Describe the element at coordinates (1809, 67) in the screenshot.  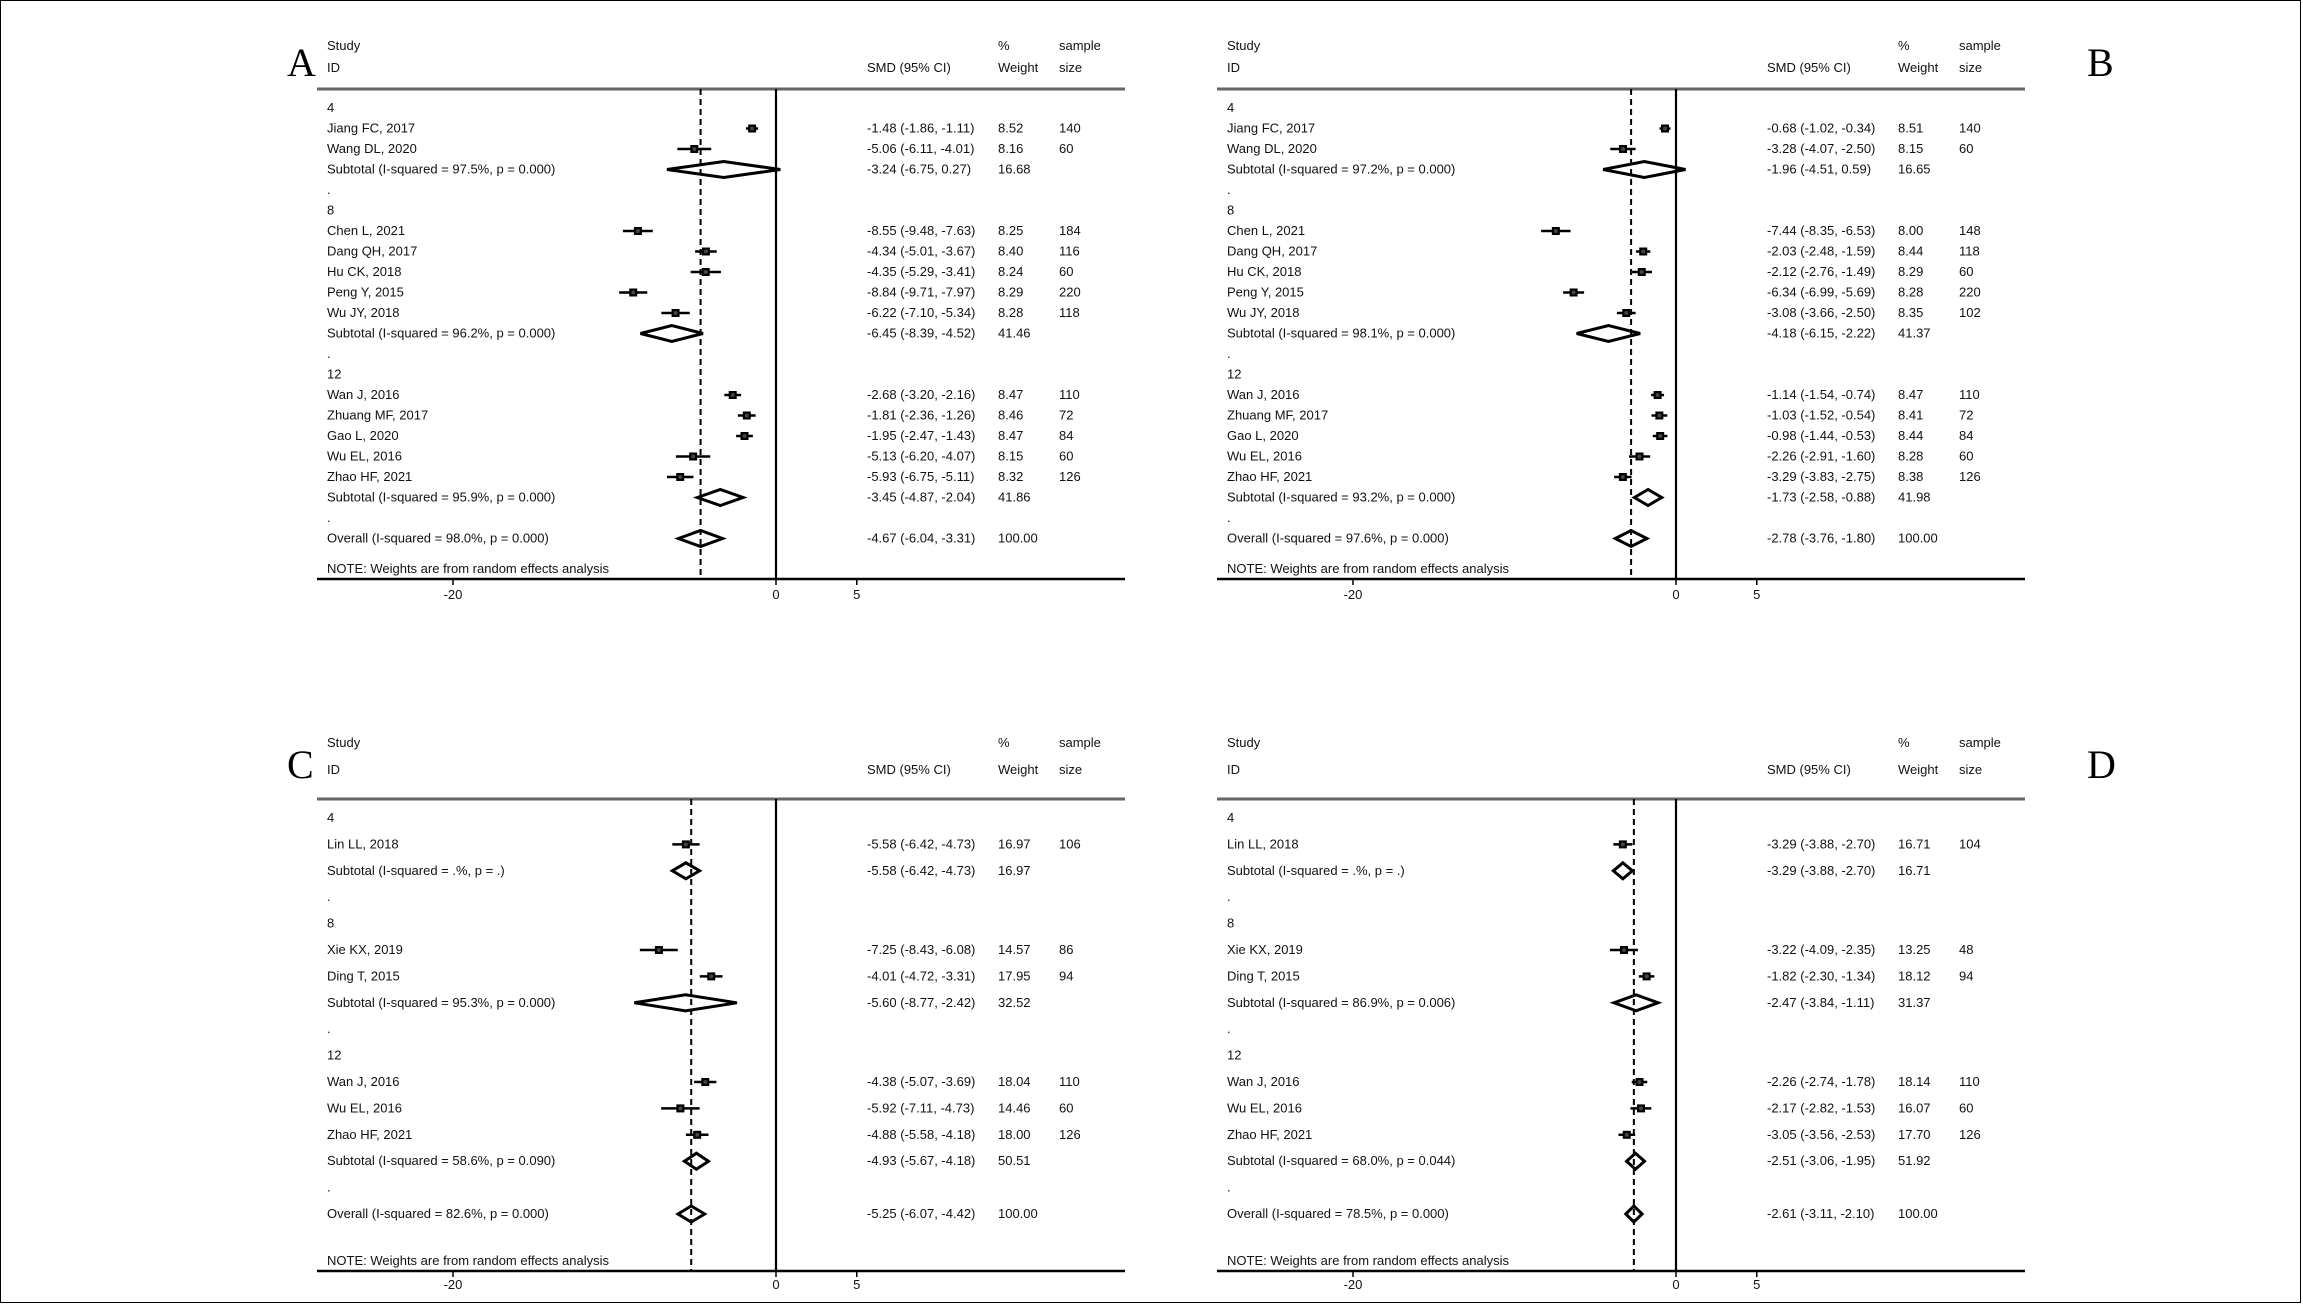
I see `header-effect: SMD (95% CI)` at that location.